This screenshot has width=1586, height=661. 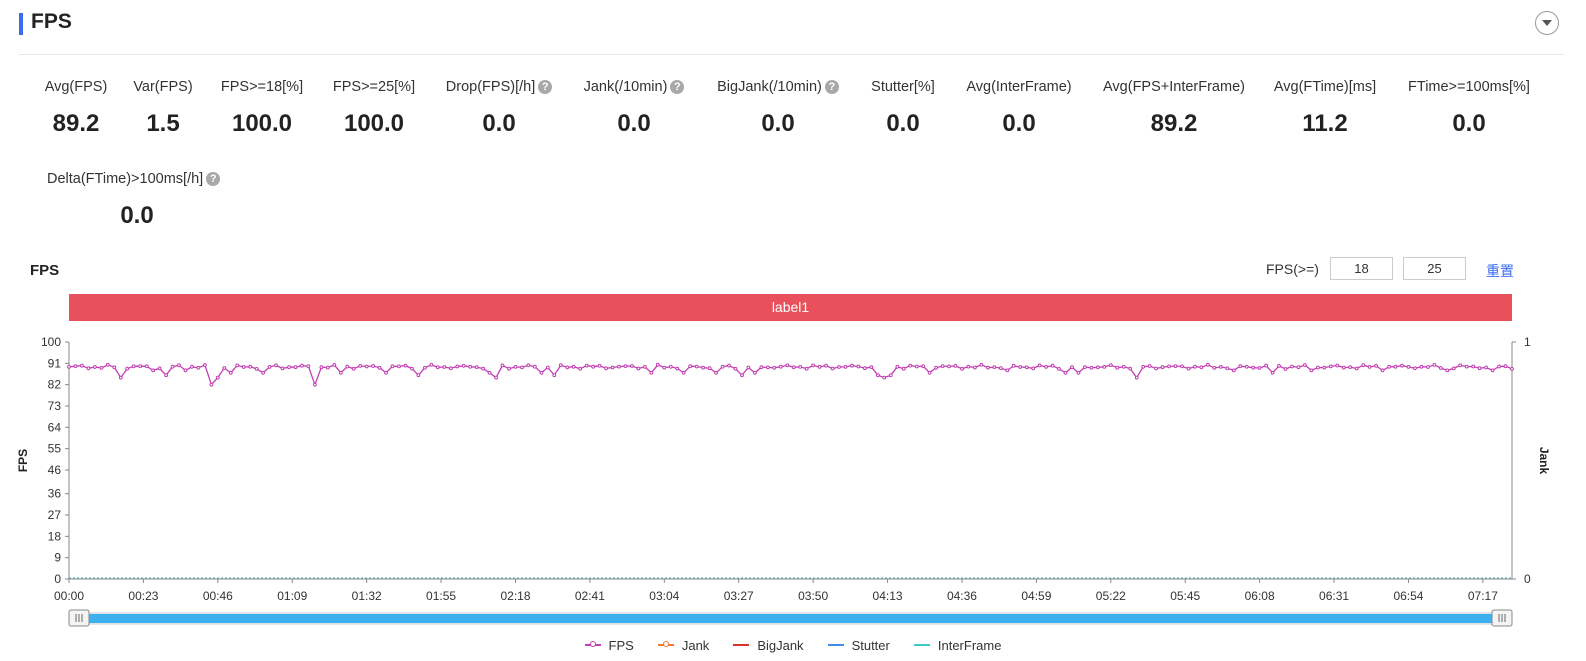 What do you see at coordinates (1527, 342) in the screenshot?
I see `y2-tick-label: 1` at bounding box center [1527, 342].